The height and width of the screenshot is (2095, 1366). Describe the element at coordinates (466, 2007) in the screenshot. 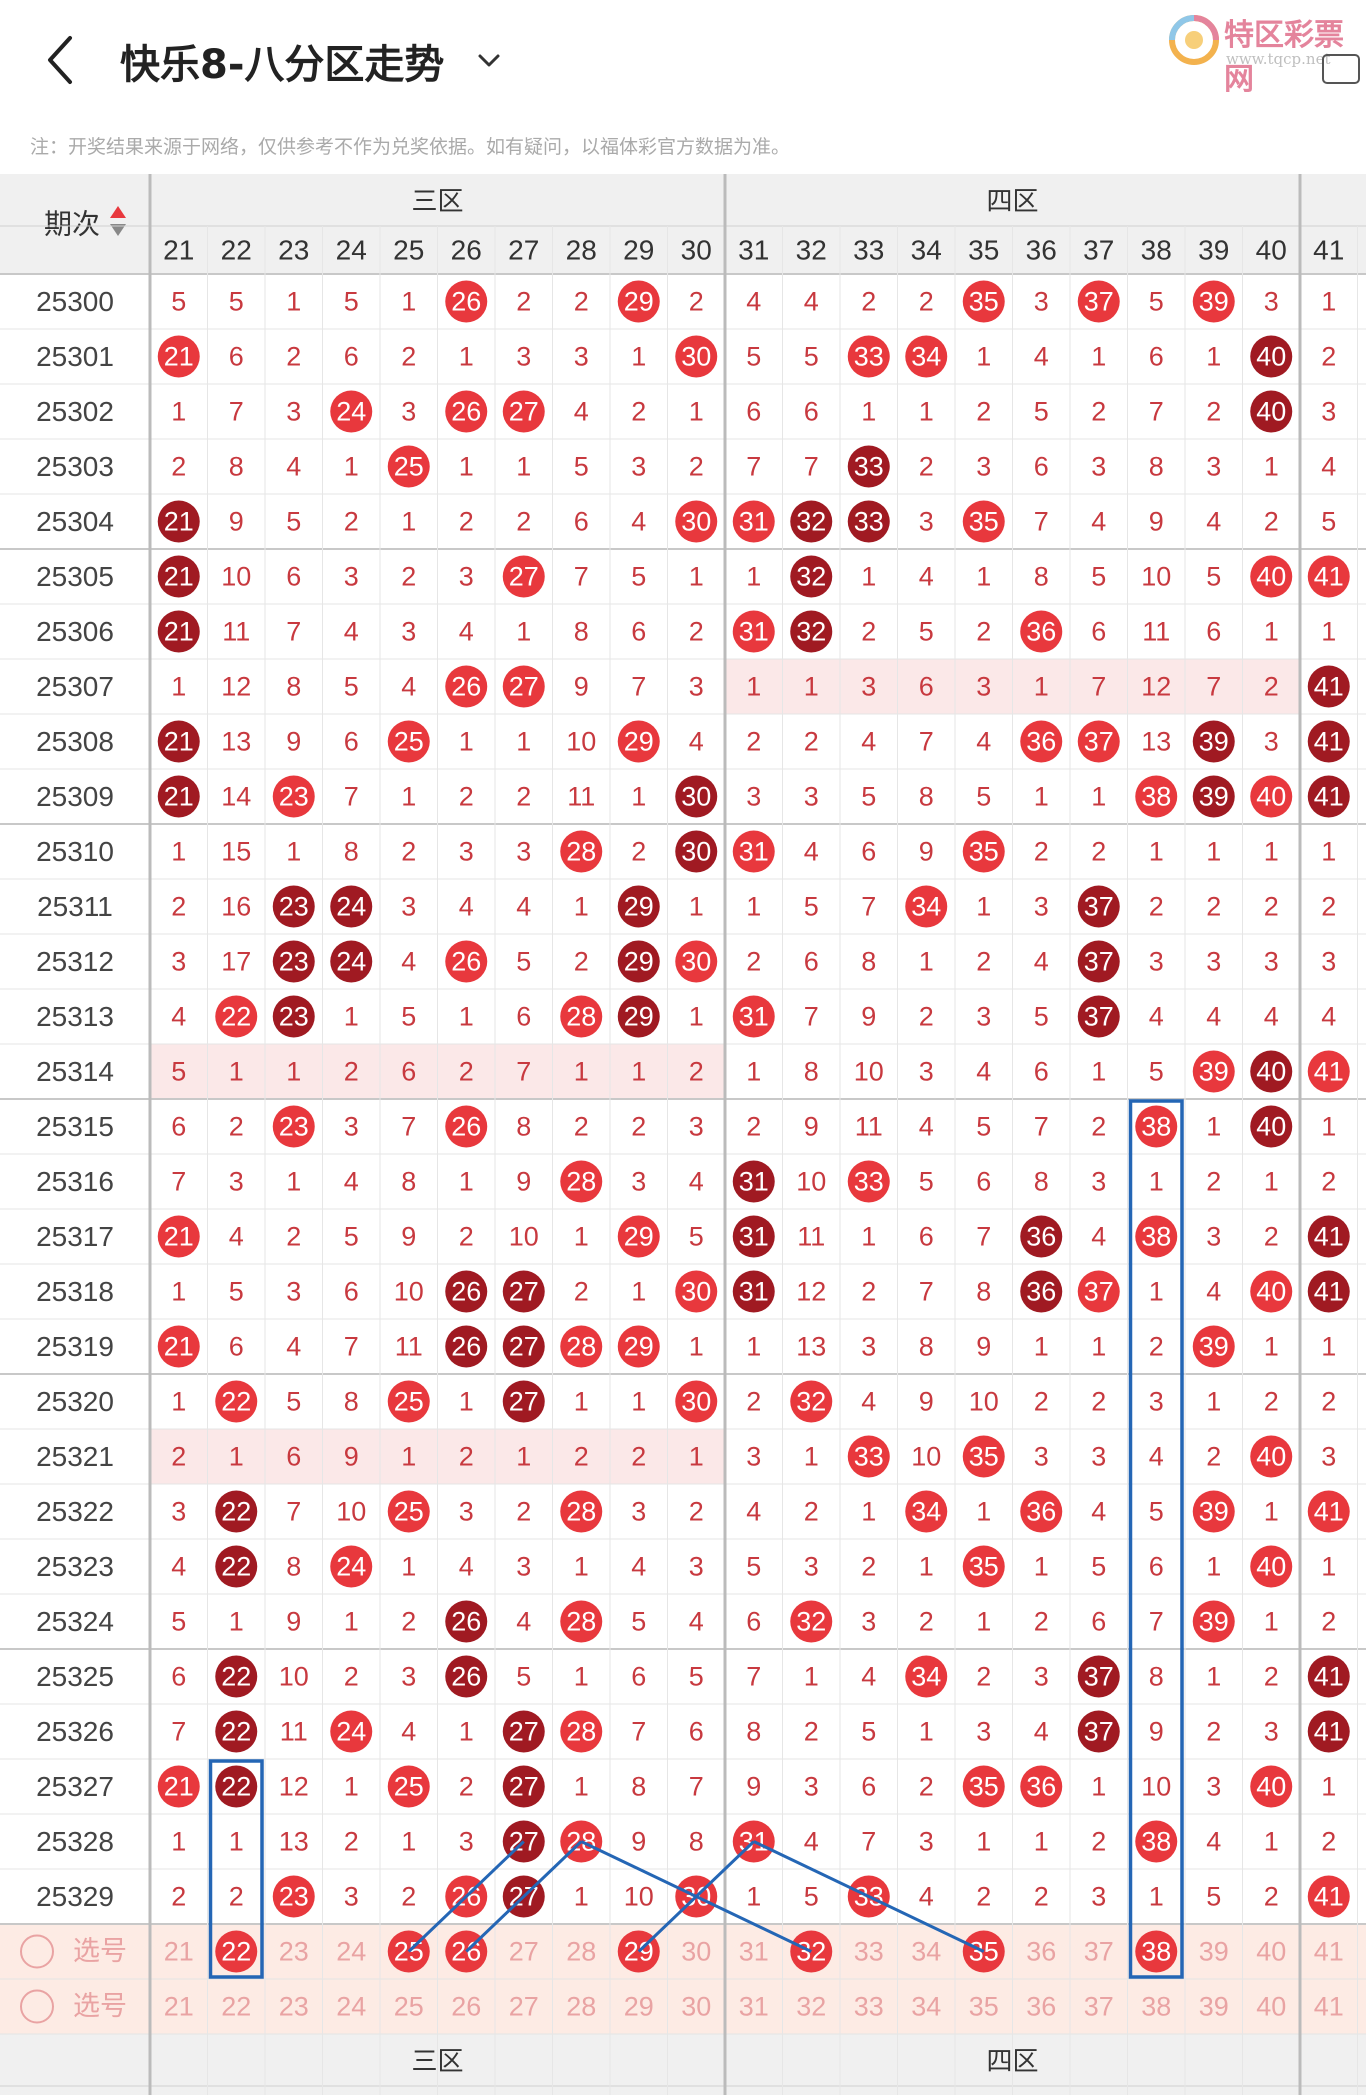

I see `select-number: 26` at that location.